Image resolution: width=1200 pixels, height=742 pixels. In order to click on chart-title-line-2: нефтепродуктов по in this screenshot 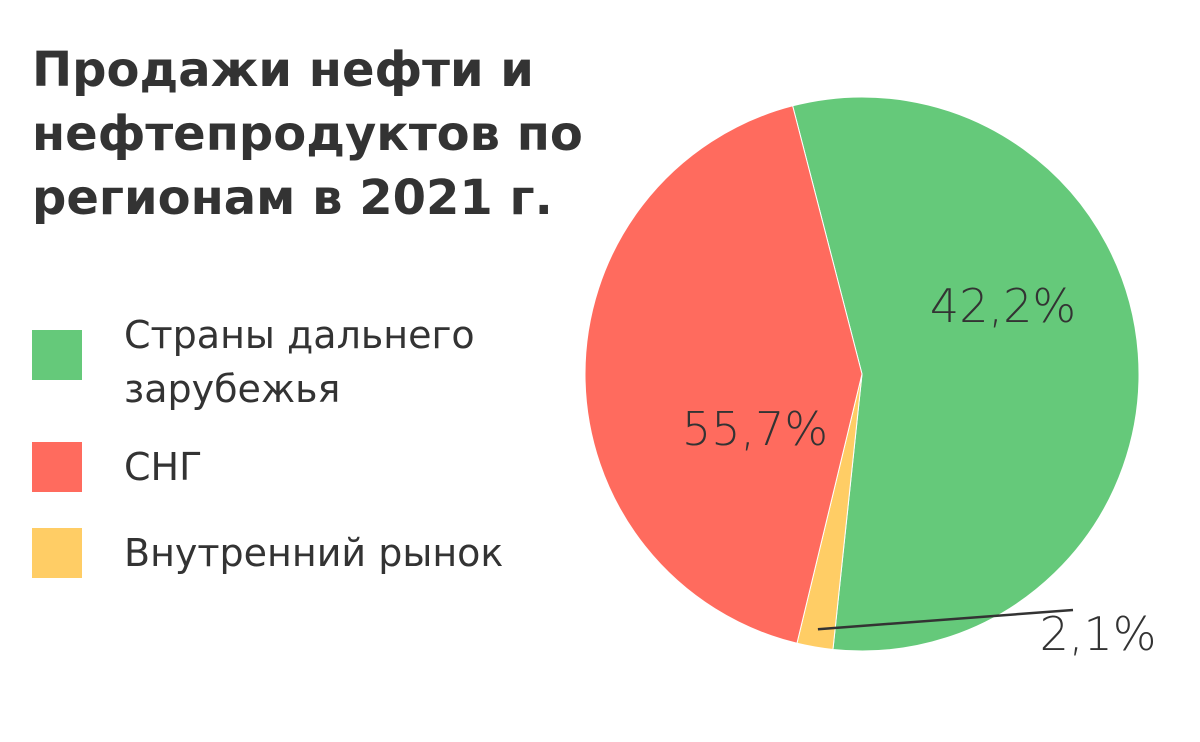, I will do `click(307, 134)`.